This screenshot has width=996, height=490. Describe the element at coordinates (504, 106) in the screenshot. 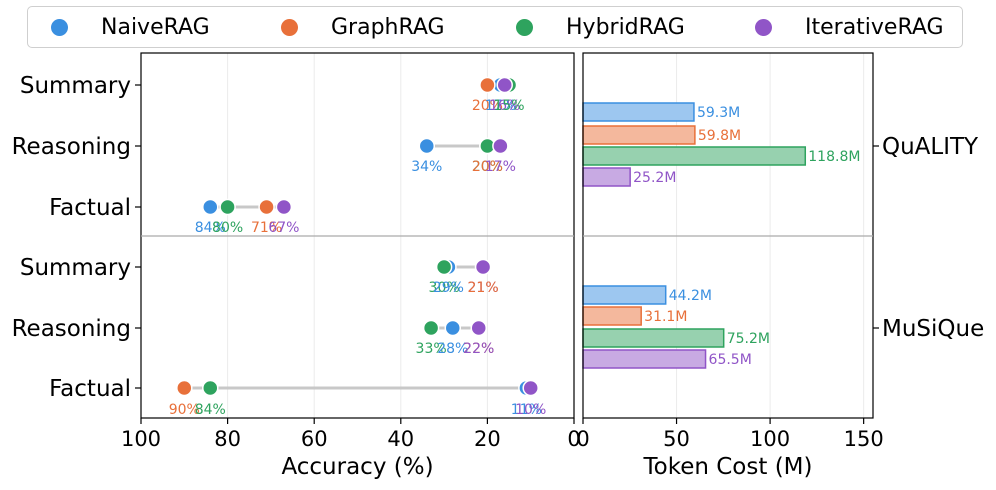

I see `data-label-iterativerag: 16%` at that location.